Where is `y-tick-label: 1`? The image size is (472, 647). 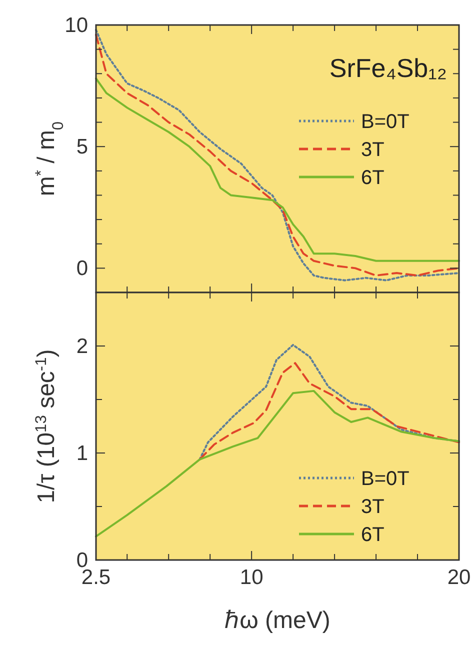
y-tick-label: 1 is located at coordinates (82, 453).